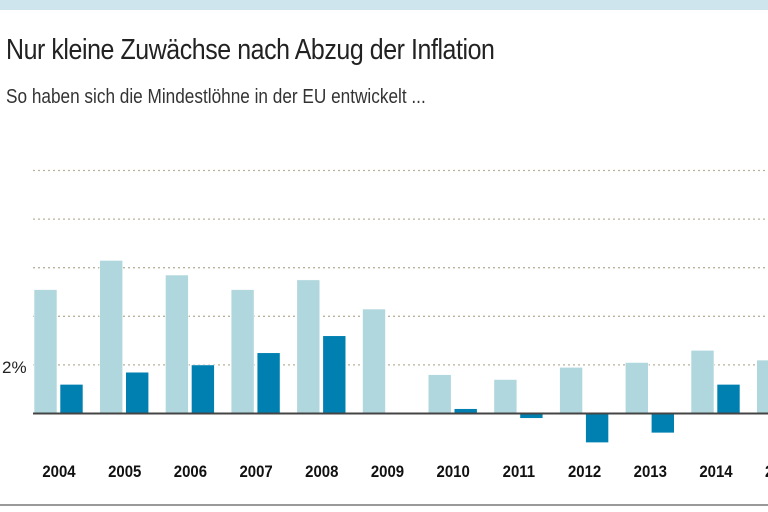 This screenshot has height=512, width=768. What do you see at coordinates (190, 472) in the screenshot?
I see `x-tick-label: 2006` at bounding box center [190, 472].